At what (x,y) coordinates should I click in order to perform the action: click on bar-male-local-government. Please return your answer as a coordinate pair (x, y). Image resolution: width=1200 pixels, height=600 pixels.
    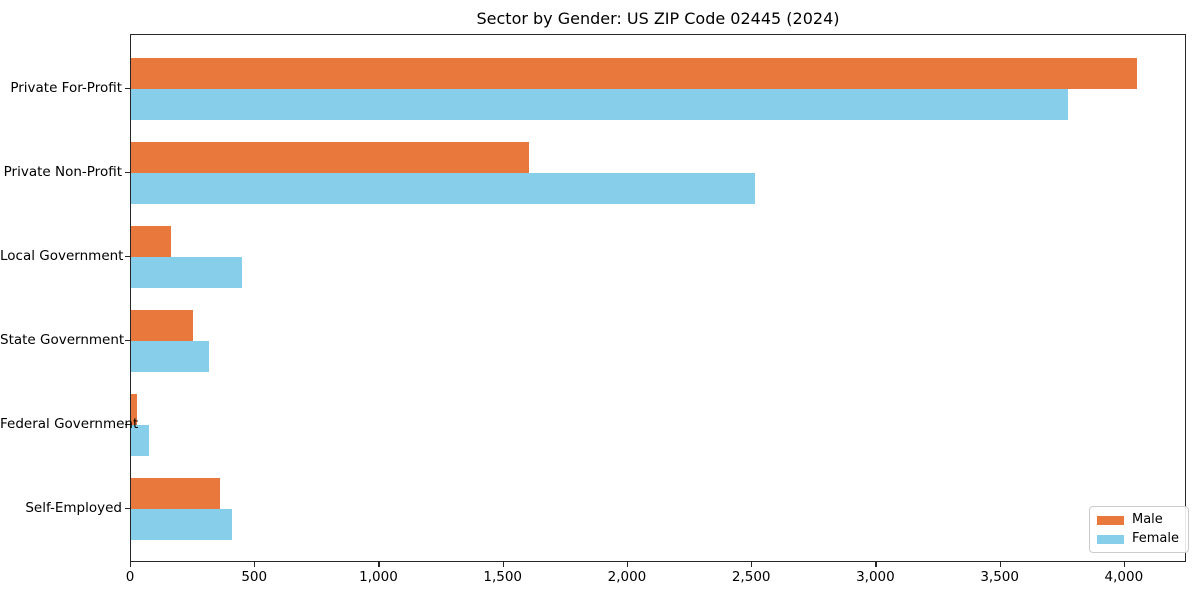
    Looking at the image, I should click on (151, 241).